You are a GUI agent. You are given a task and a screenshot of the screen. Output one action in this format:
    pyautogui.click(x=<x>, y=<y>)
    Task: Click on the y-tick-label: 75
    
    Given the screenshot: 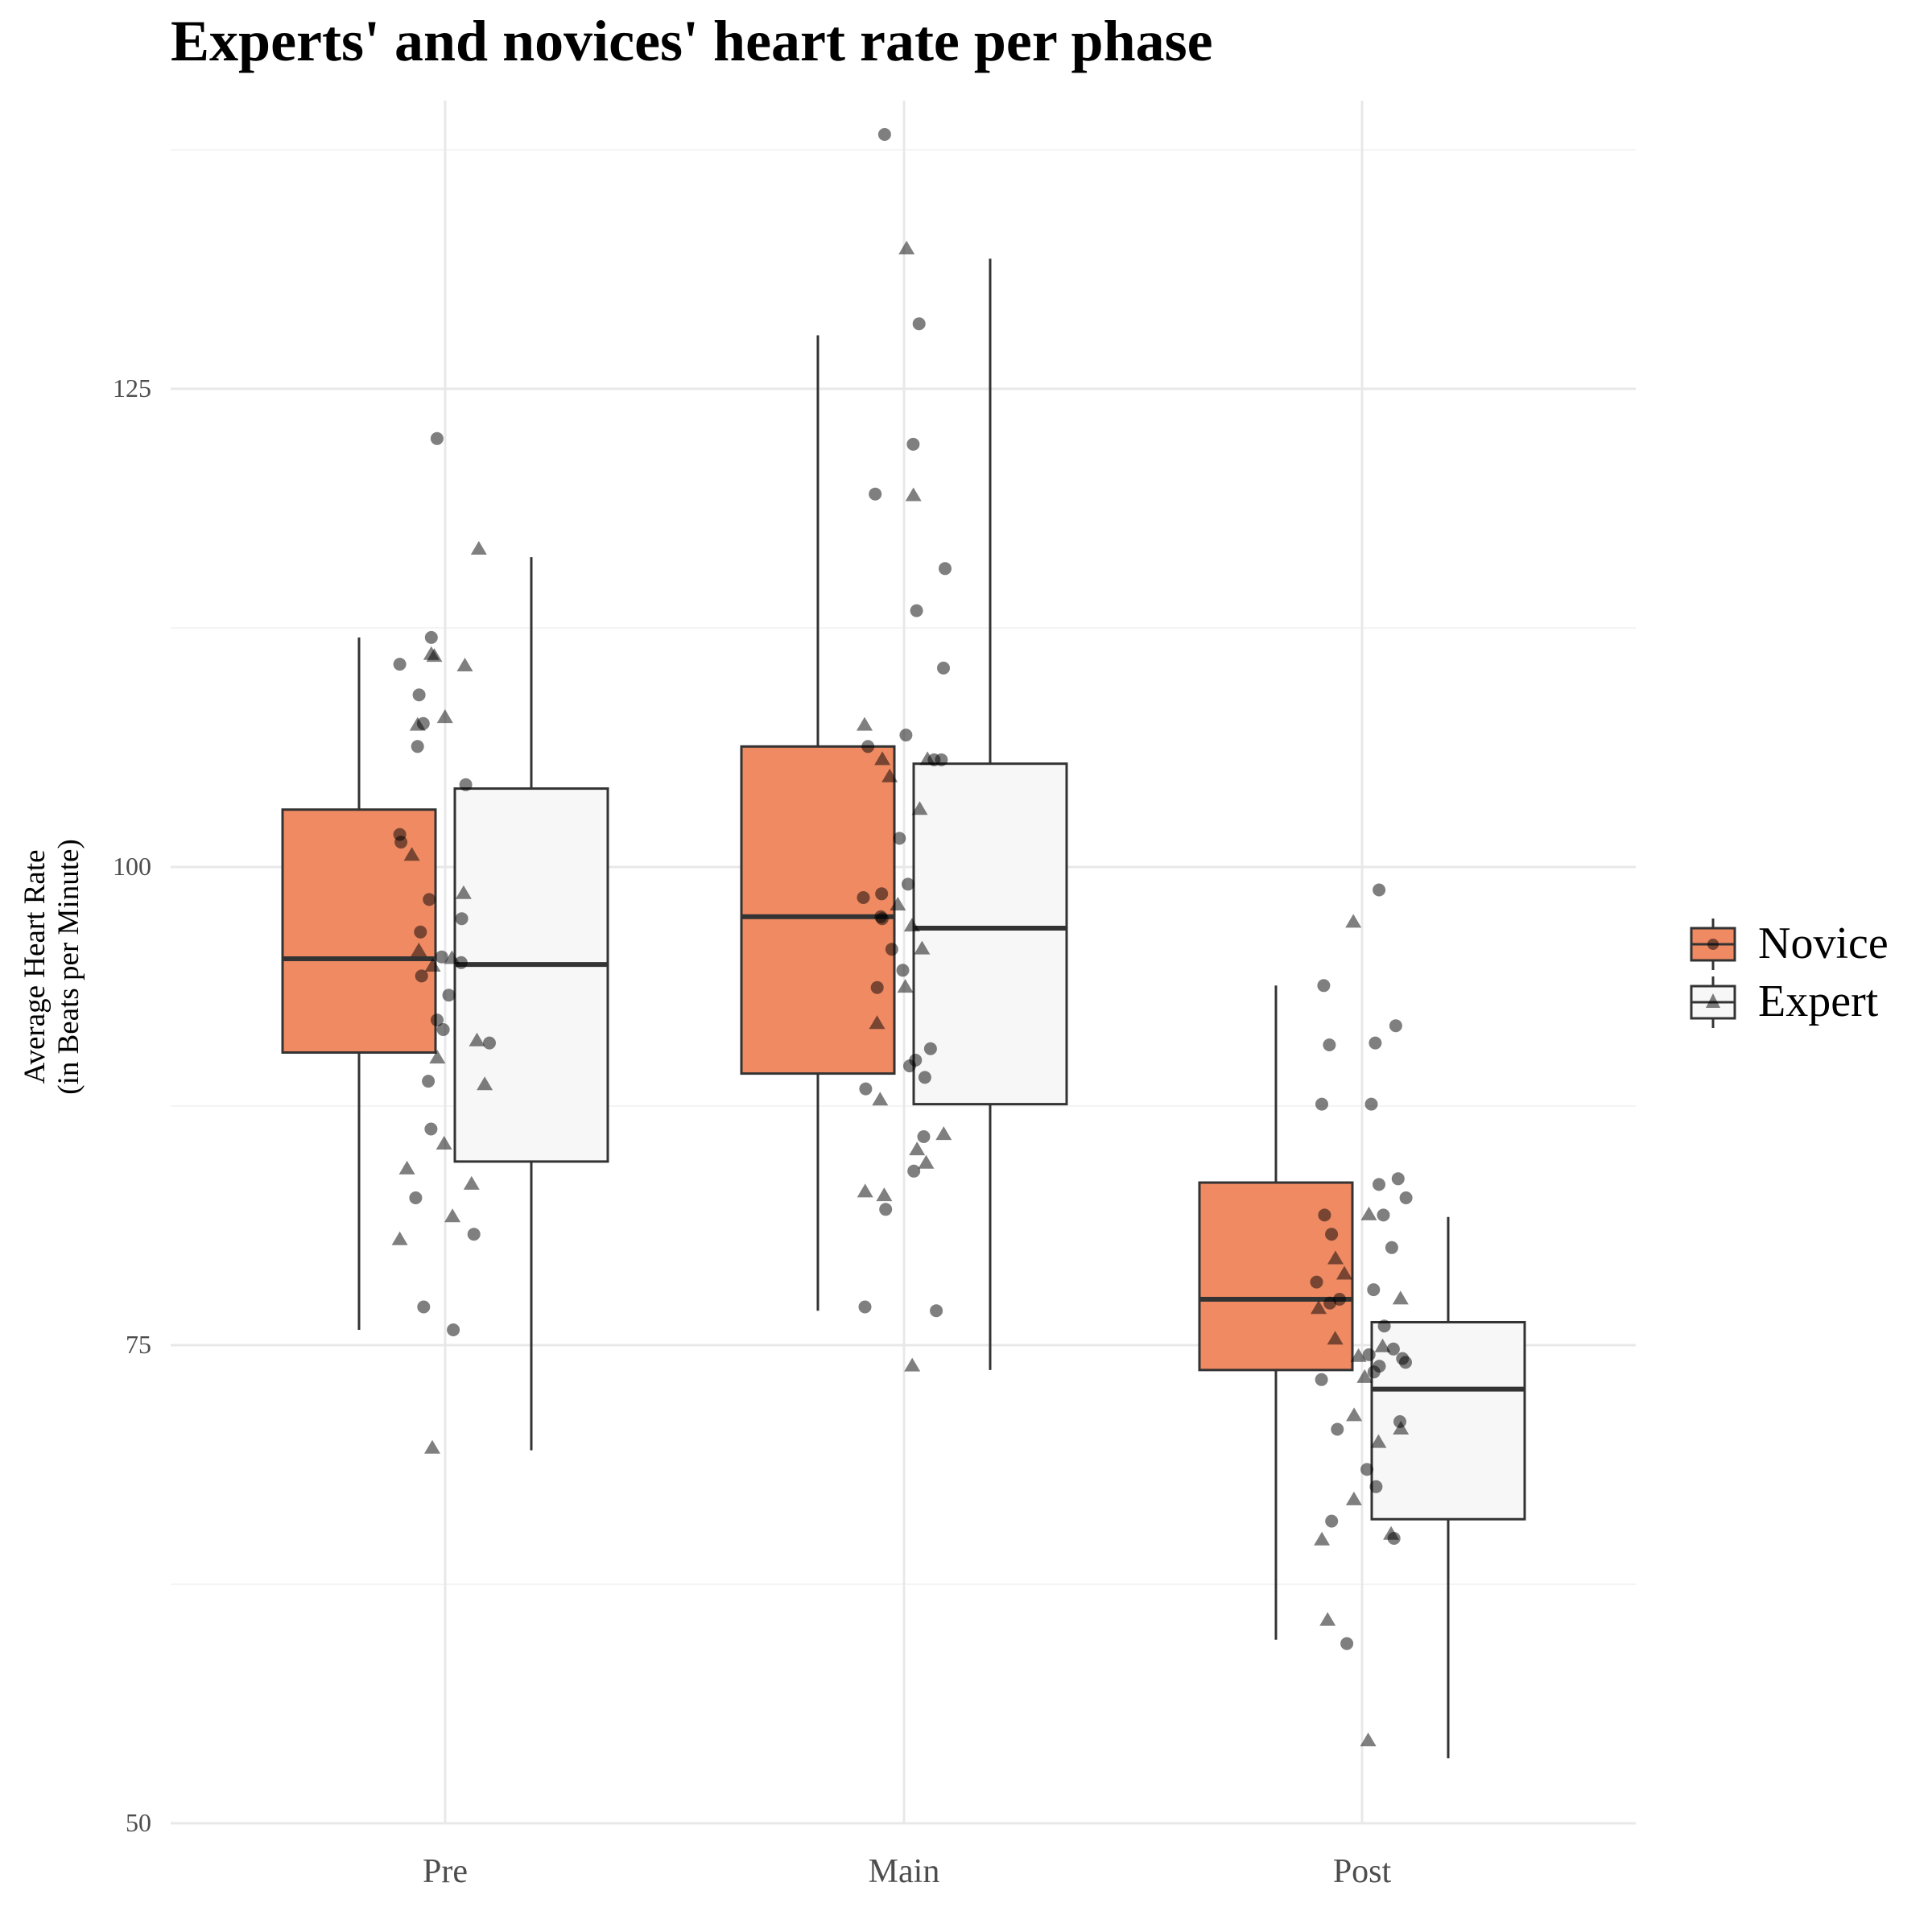 What is the action you would take?
    pyautogui.click(x=138, y=1344)
    